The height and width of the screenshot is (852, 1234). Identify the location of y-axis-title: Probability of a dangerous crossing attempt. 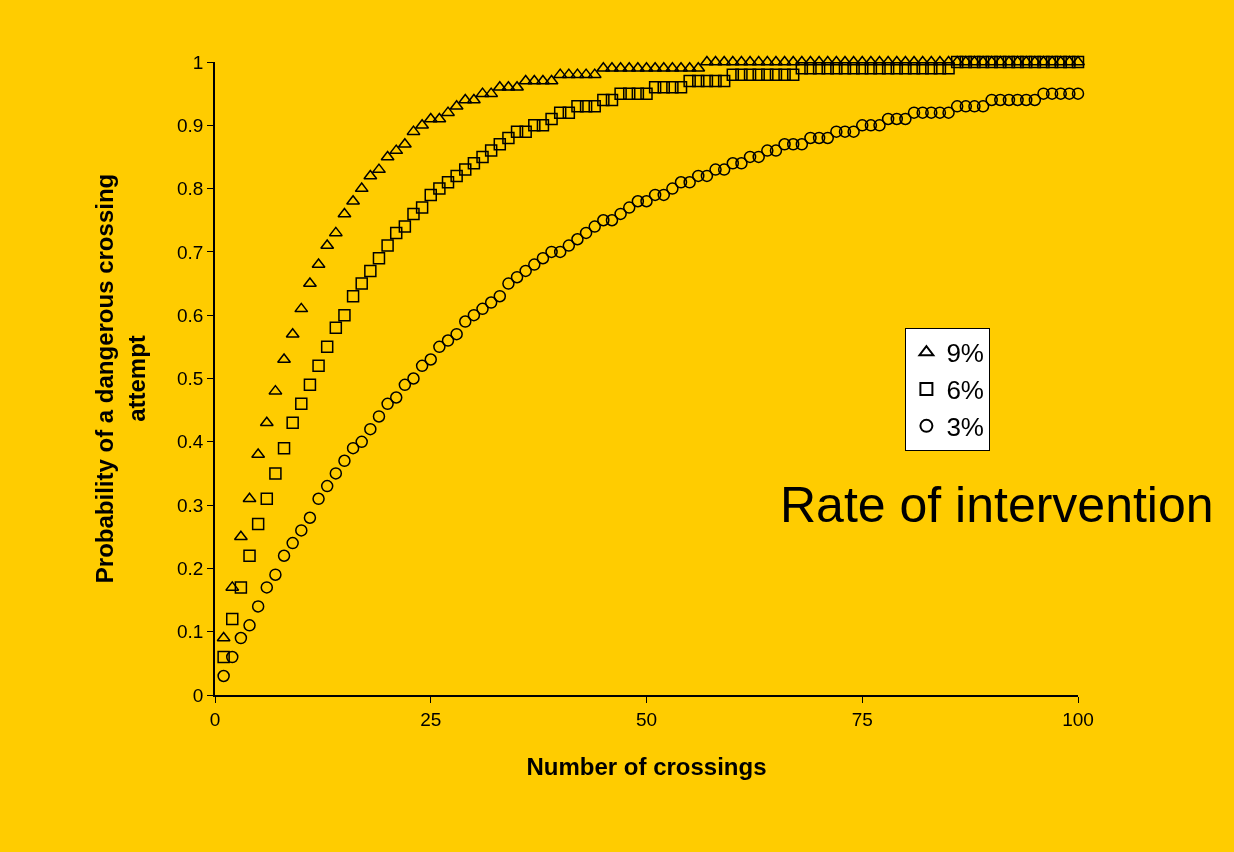
(120, 378).